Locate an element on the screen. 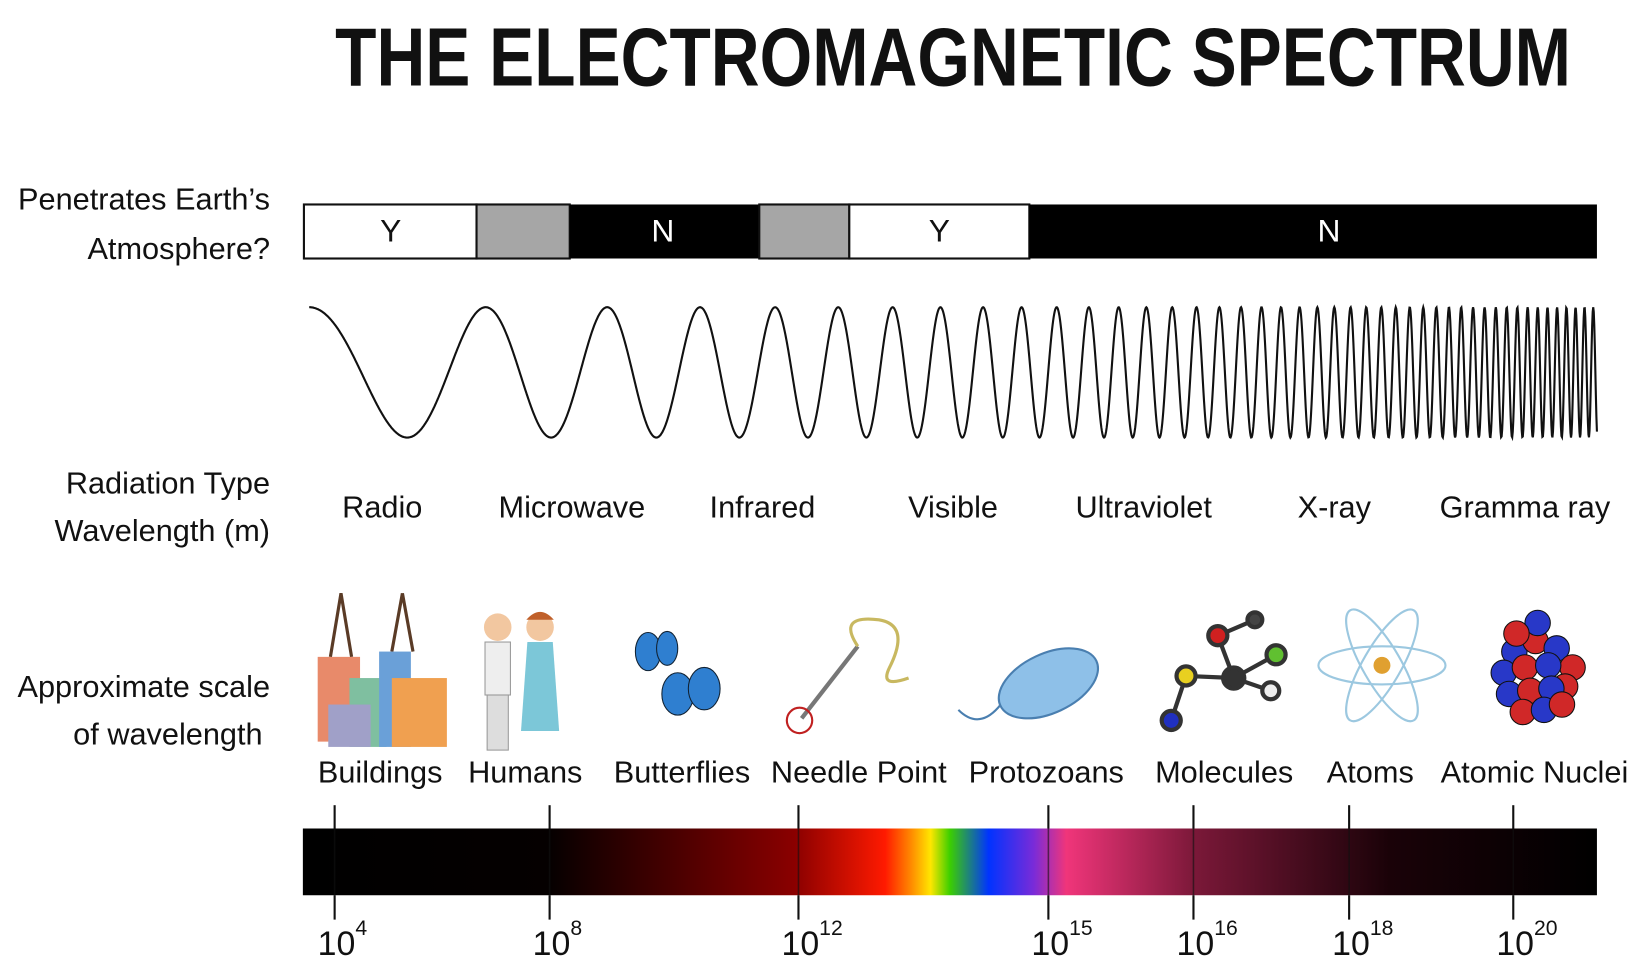 This screenshot has width=1652, height=980. atmosphere-bar: Y N Y N is located at coordinates (949, 231).